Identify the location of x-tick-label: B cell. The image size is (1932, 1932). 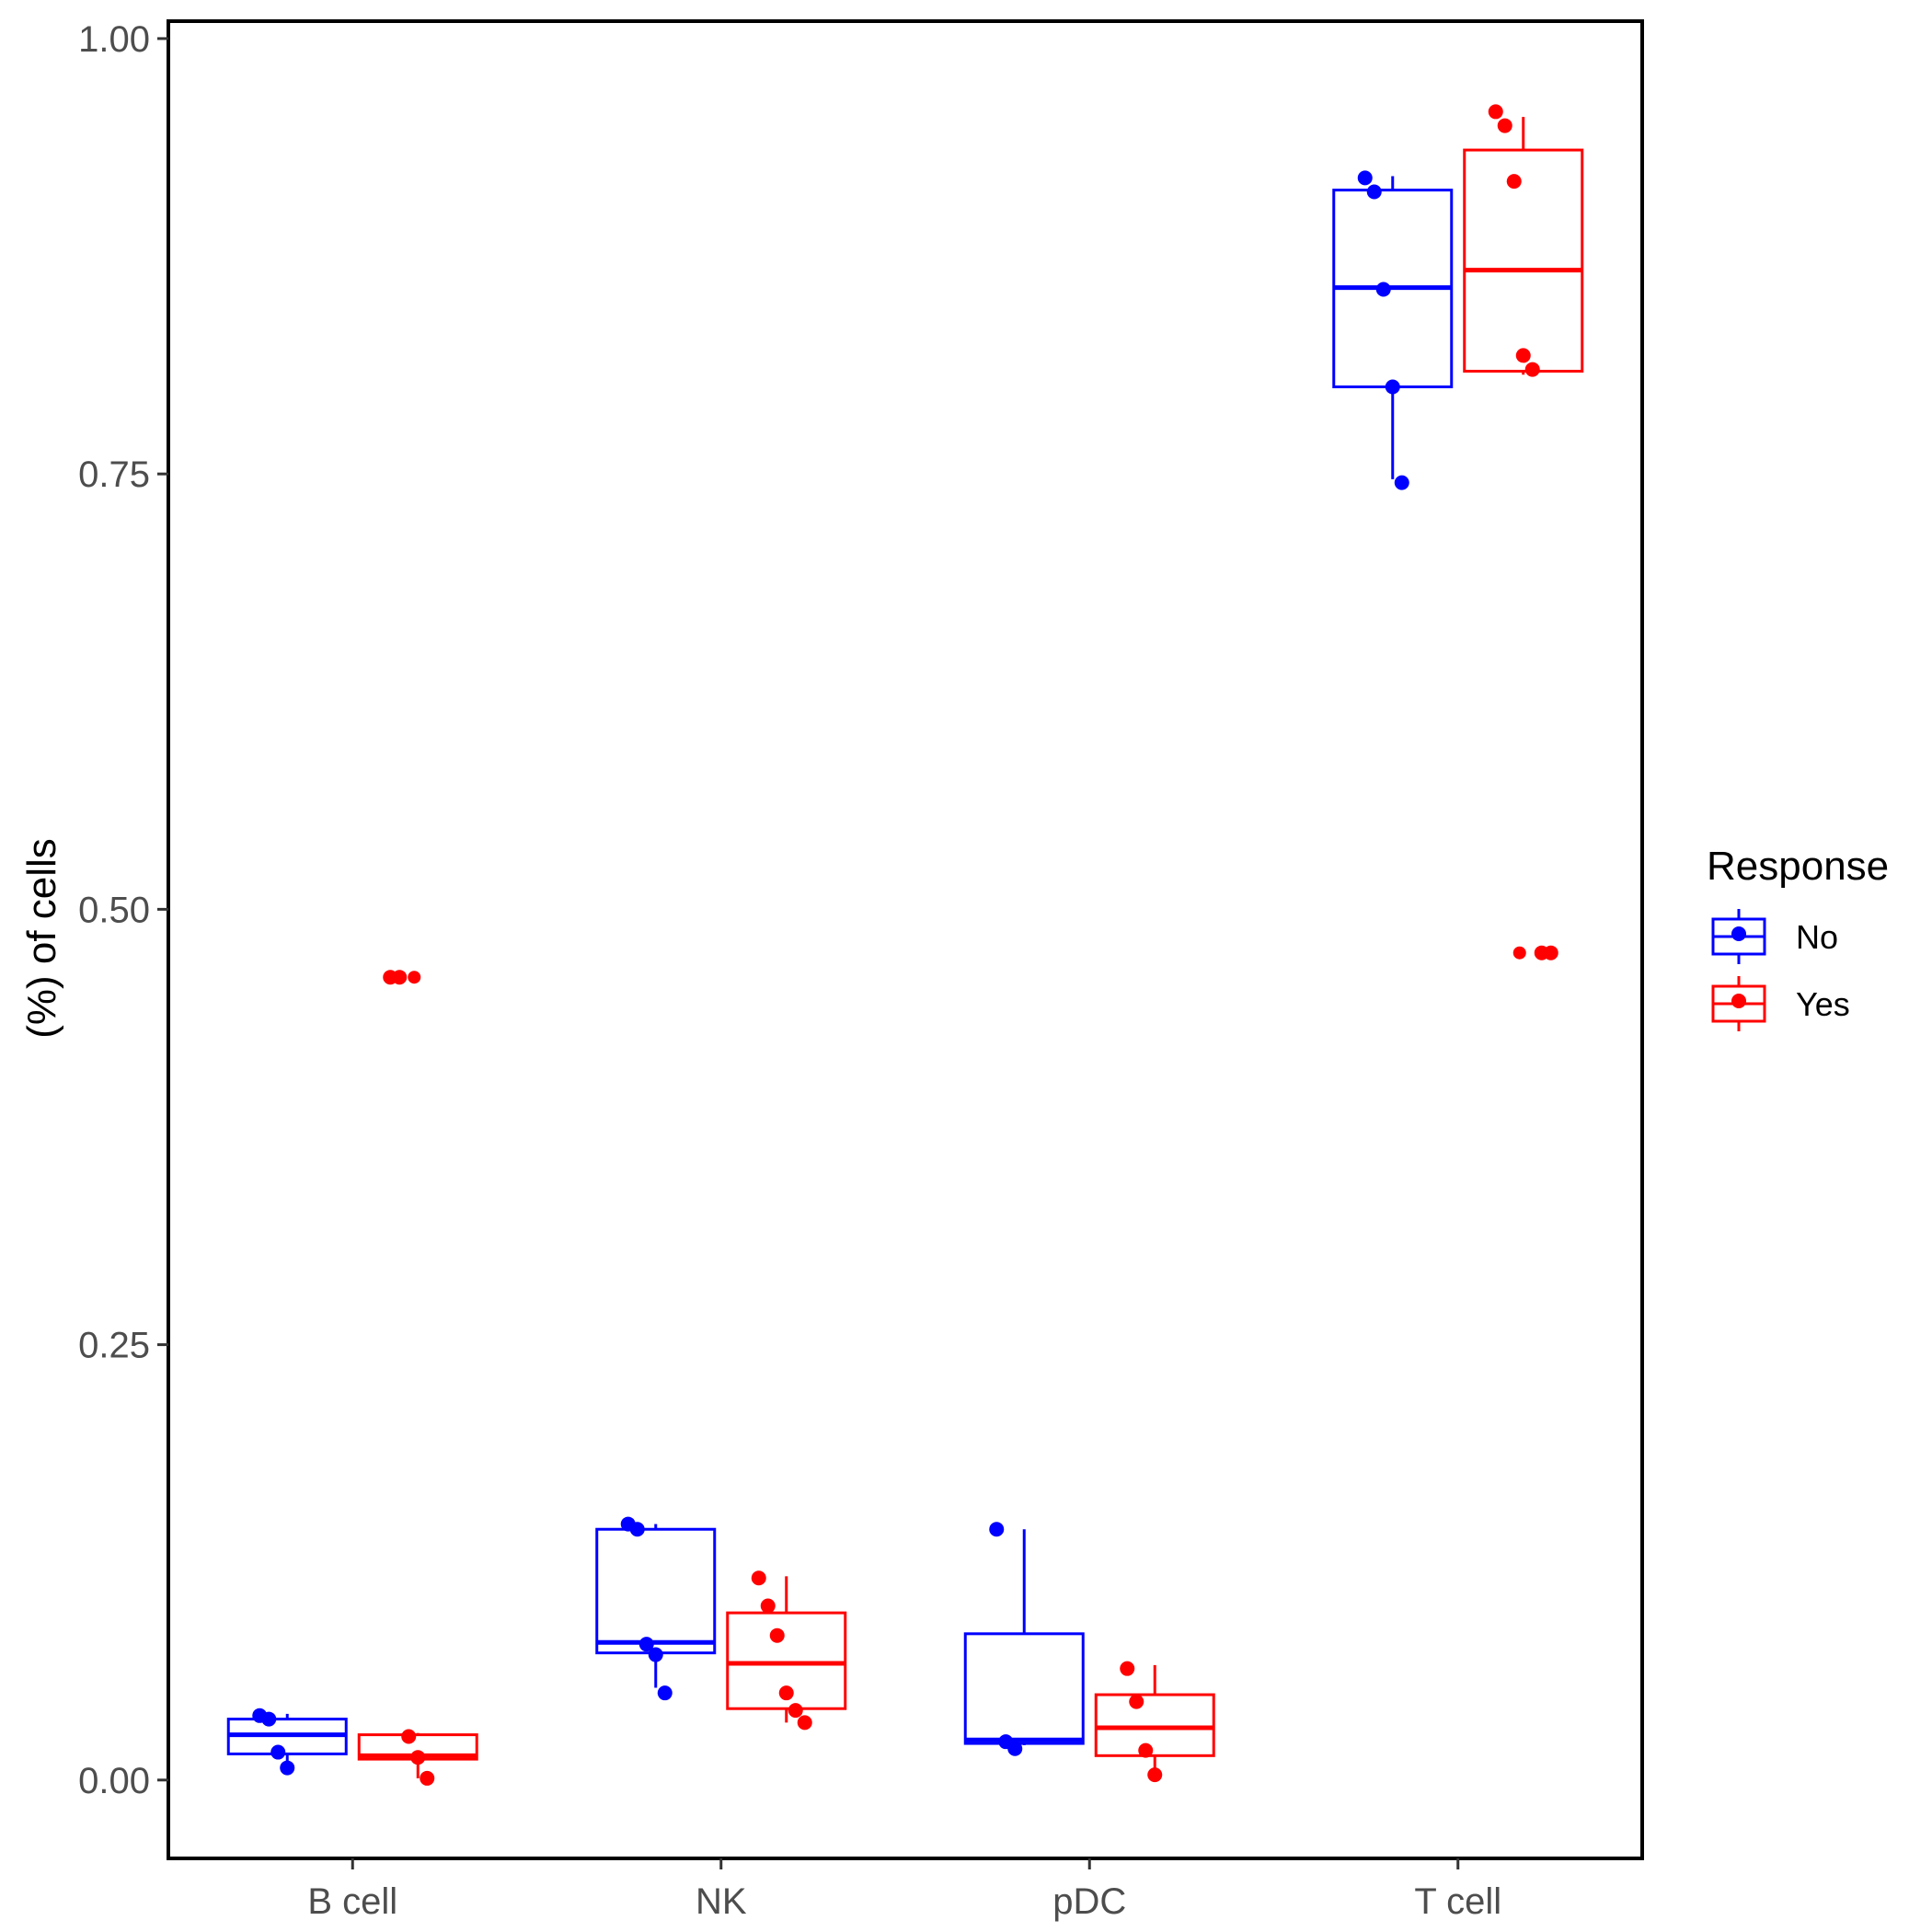
(352, 1901).